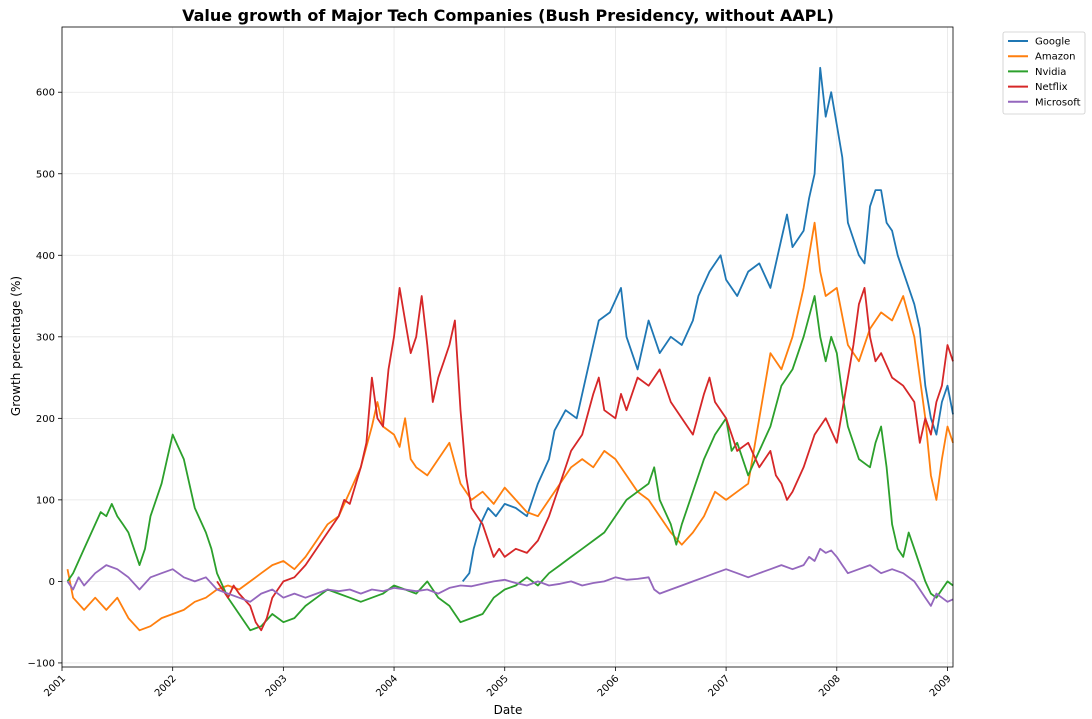 This screenshot has width=1092, height=719. What do you see at coordinates (45, 93) in the screenshot?
I see `y-tick-label: 600` at bounding box center [45, 93].